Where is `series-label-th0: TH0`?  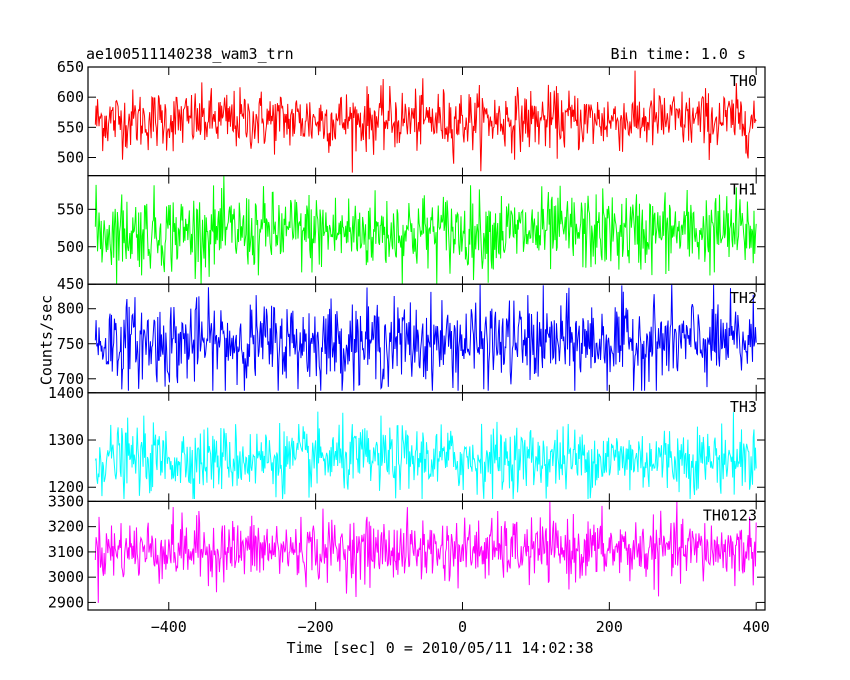 series-label-th0: TH0 is located at coordinates (743, 81).